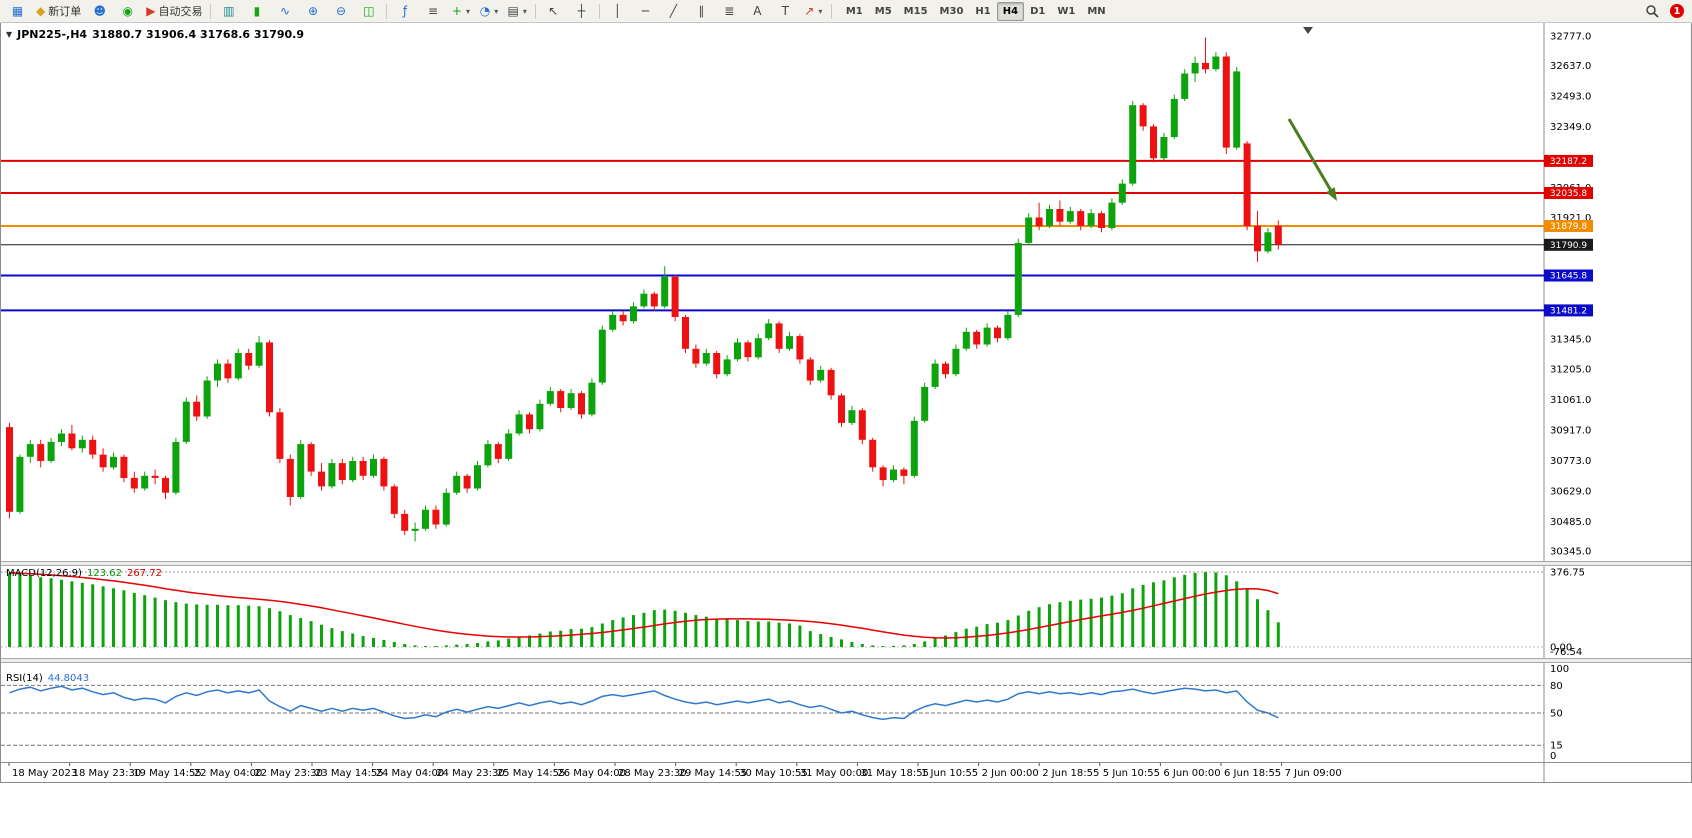 This screenshot has width=1692, height=838. I want to click on search-button, so click(1651, 11).